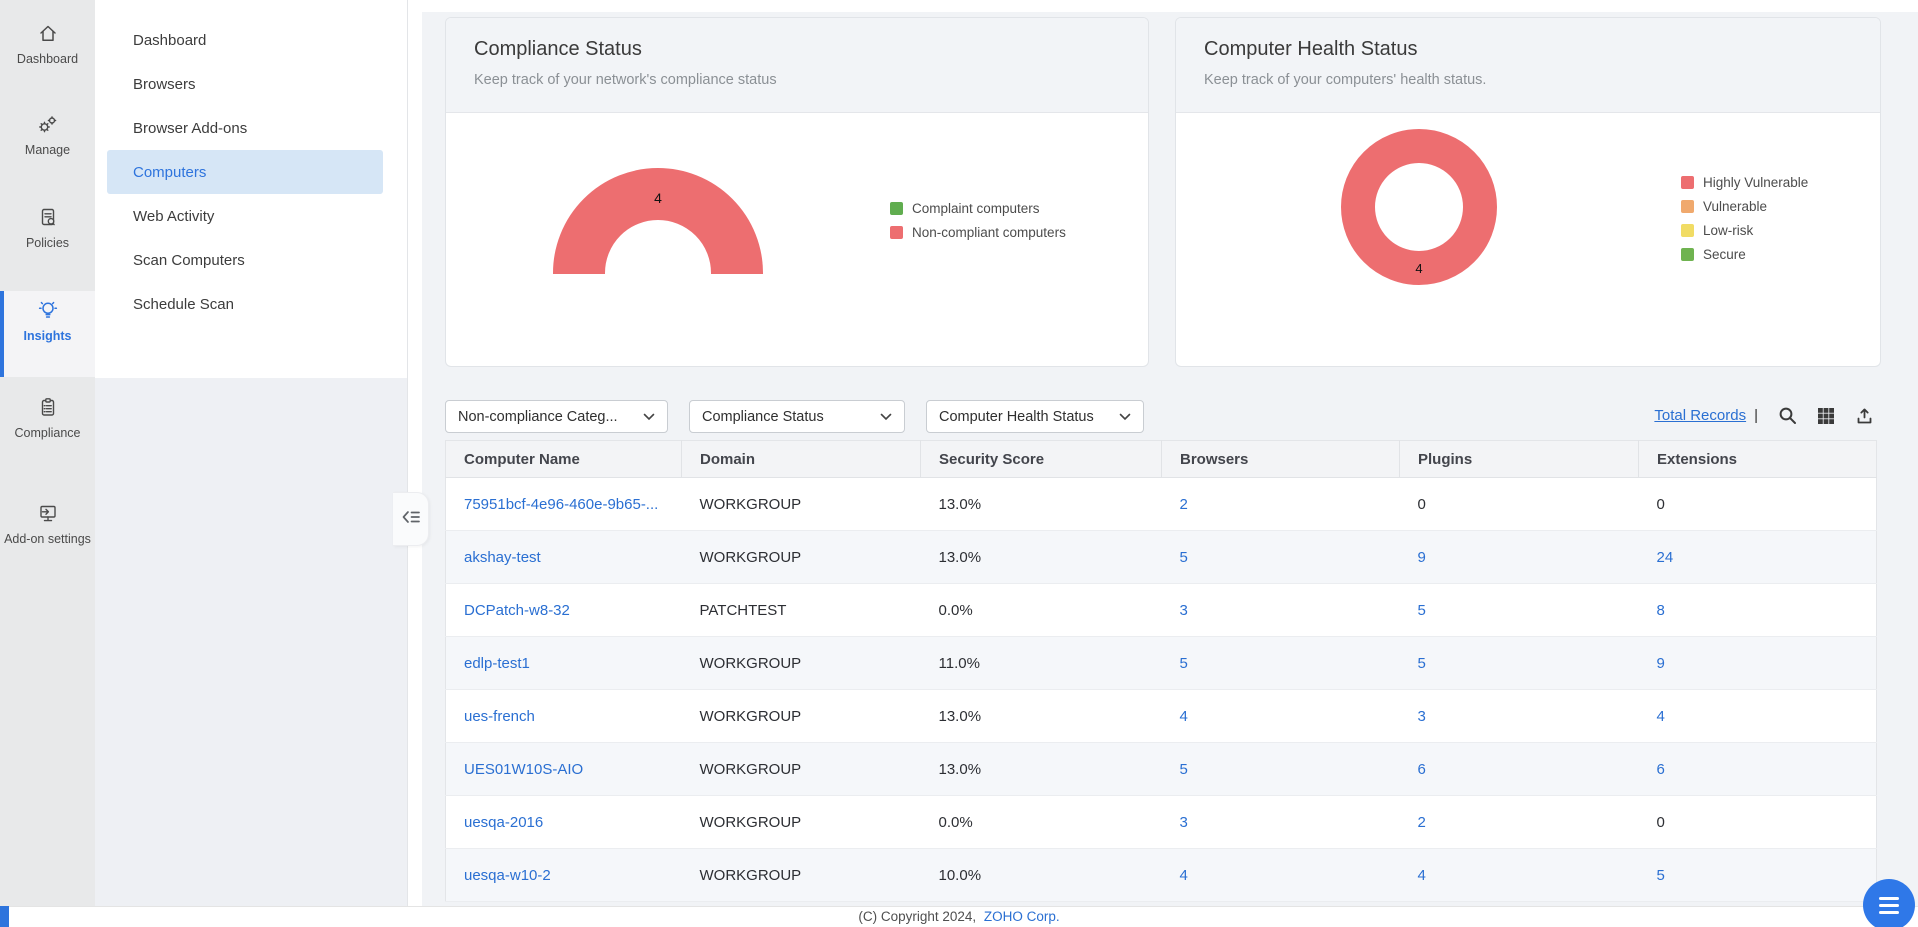  I want to click on collapse-sidebar-button, so click(411, 519).